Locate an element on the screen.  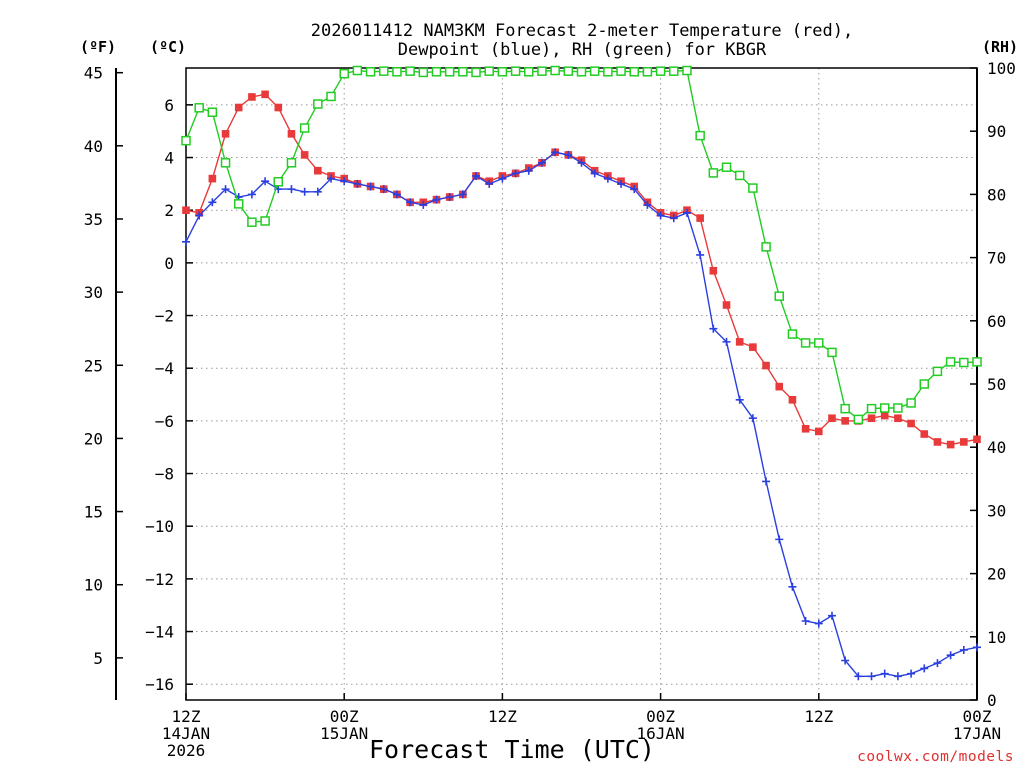
celsius-tick-label: −4 is located at coordinates (164, 368).